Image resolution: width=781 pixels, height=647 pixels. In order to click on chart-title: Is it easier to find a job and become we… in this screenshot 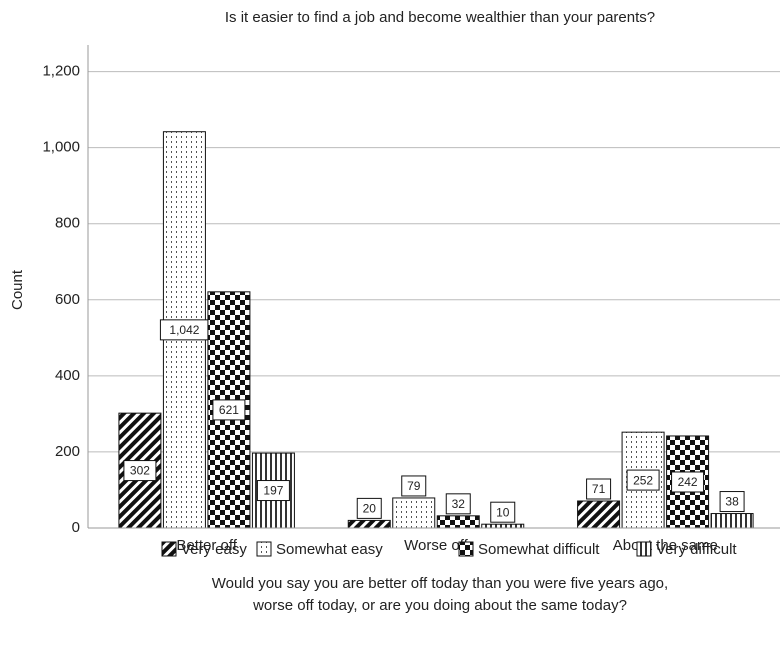, I will do `click(440, 17)`.